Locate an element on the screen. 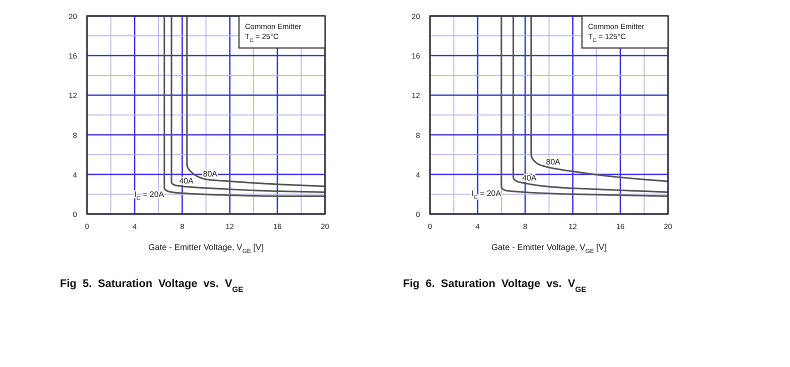  text: Fig 6. Saturation Voltage vs. V$_{GE}$ is located at coordinates (494, 286).